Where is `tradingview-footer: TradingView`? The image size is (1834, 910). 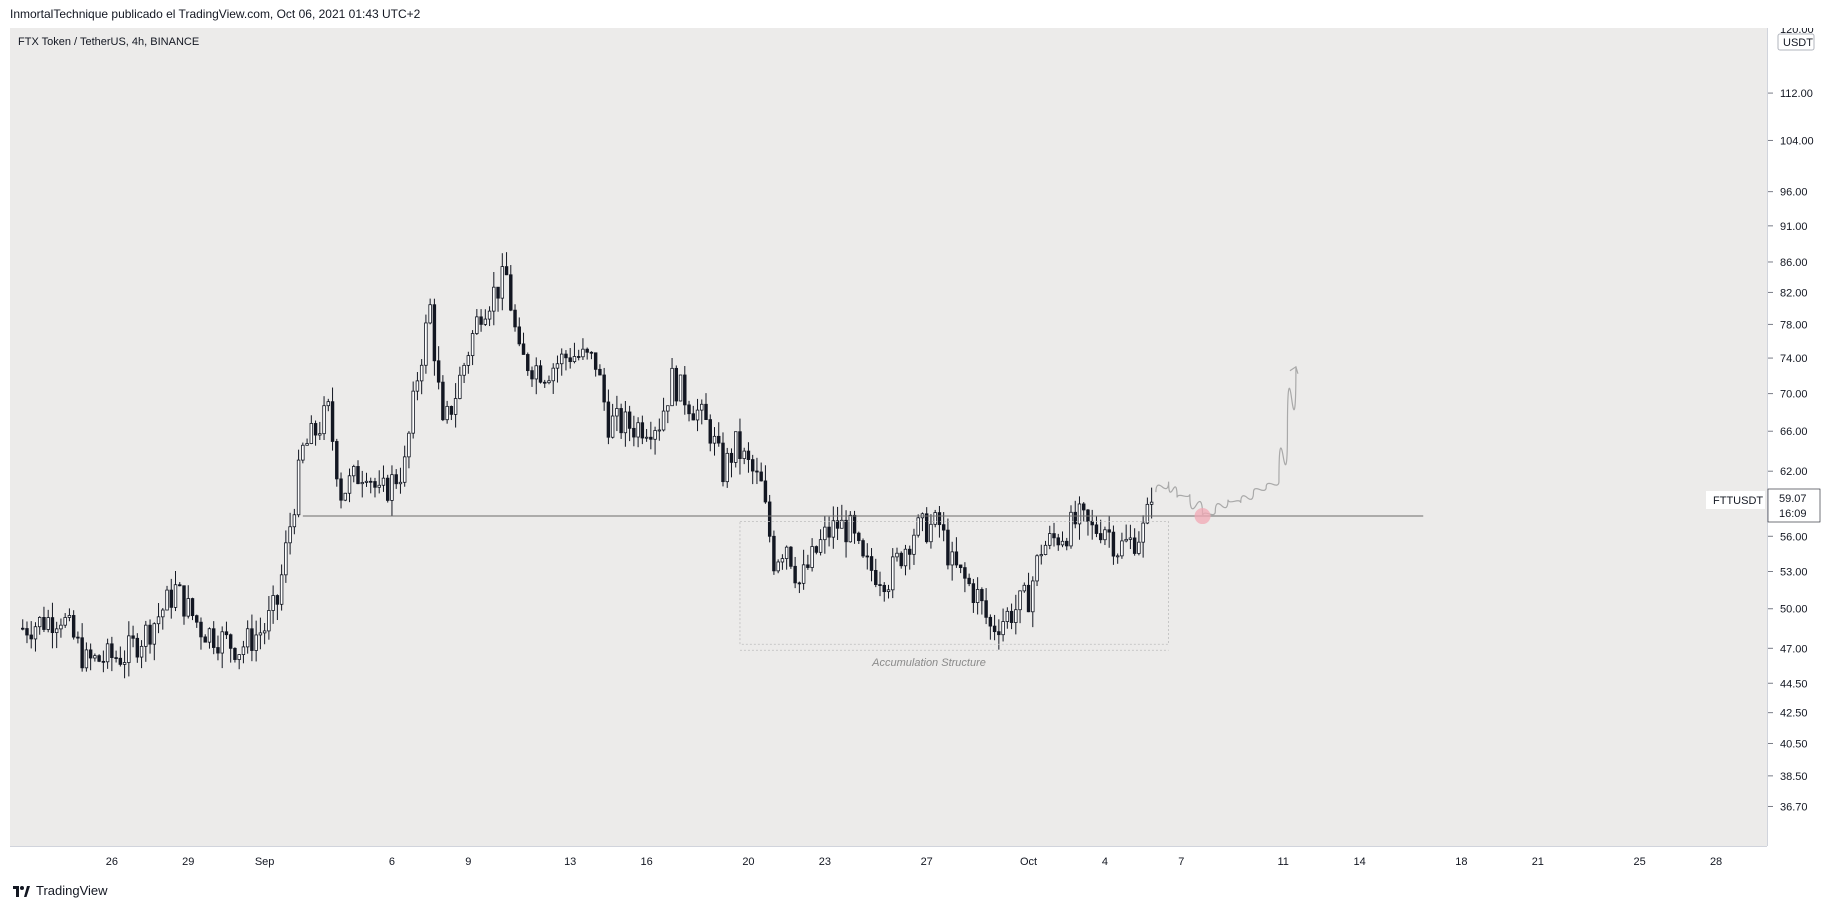
tradingview-footer: TradingView is located at coordinates (59, 890).